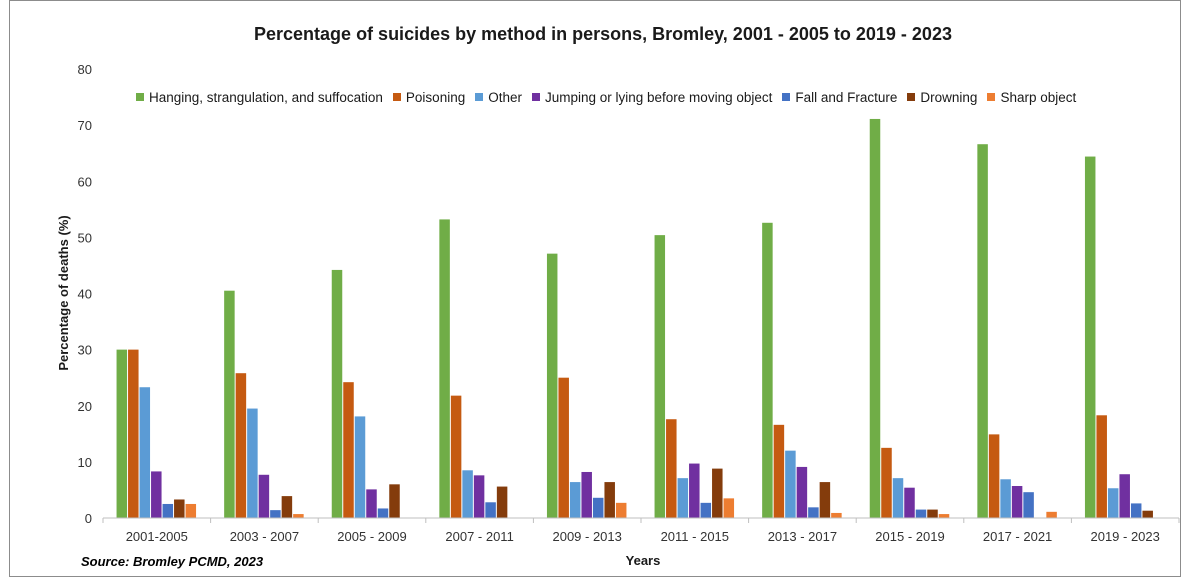  Describe the element at coordinates (802, 536) in the screenshot. I see `x-tick-label: 2013 - 2017` at that location.